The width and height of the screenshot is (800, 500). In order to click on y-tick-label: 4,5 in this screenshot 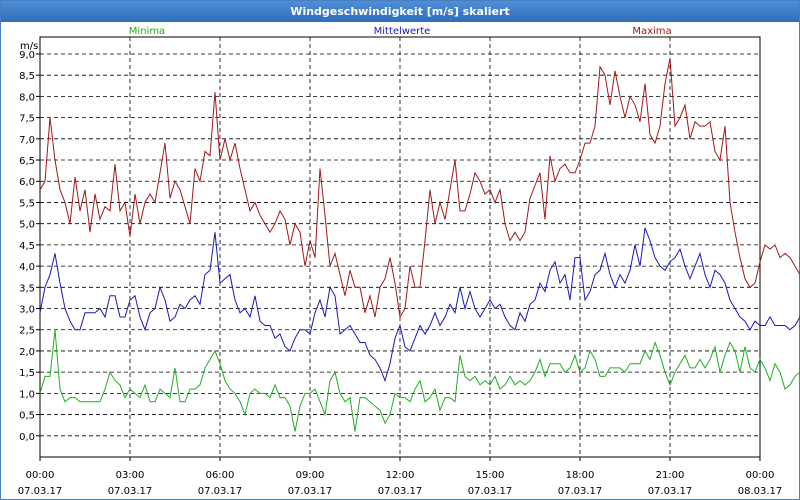, I will do `click(27, 246)`.